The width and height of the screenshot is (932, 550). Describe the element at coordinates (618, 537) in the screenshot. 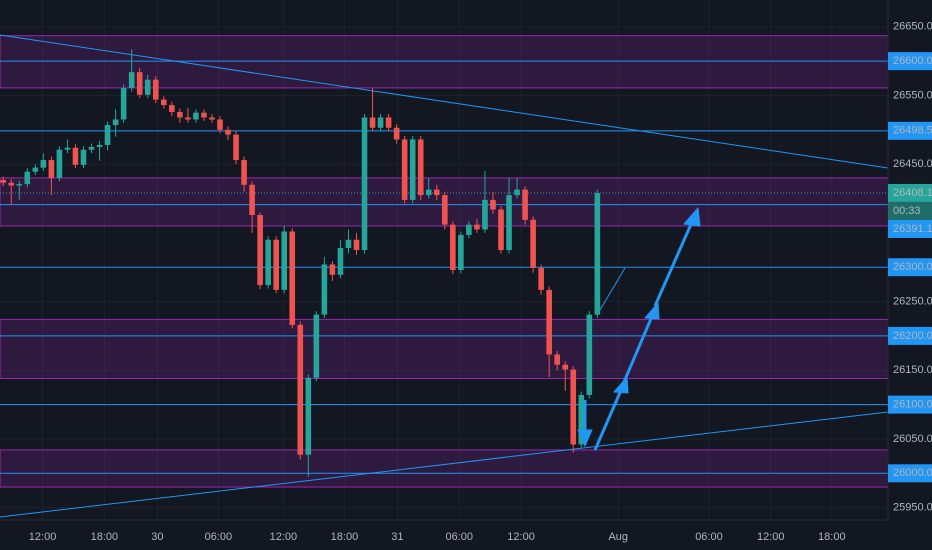

I see `x-tick-label: Aug` at that location.